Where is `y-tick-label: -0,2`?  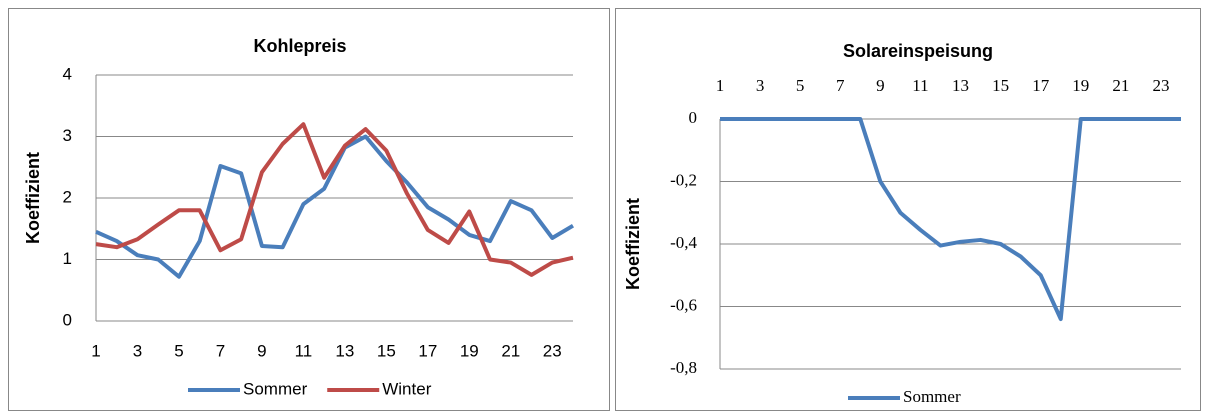
y-tick-label: -0,2 is located at coordinates (683, 179).